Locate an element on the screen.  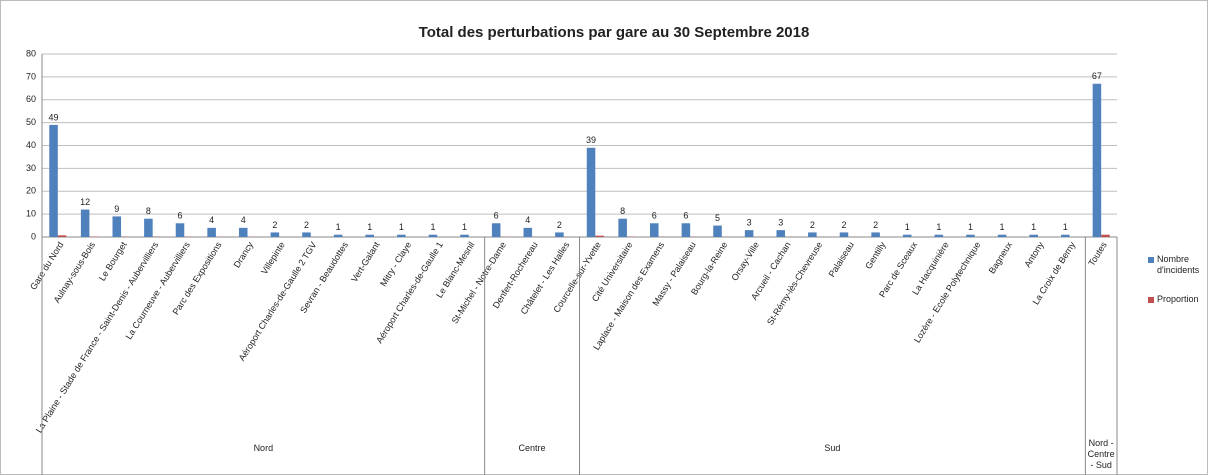
group-label-box: Nord is located at coordinates (263, 448).